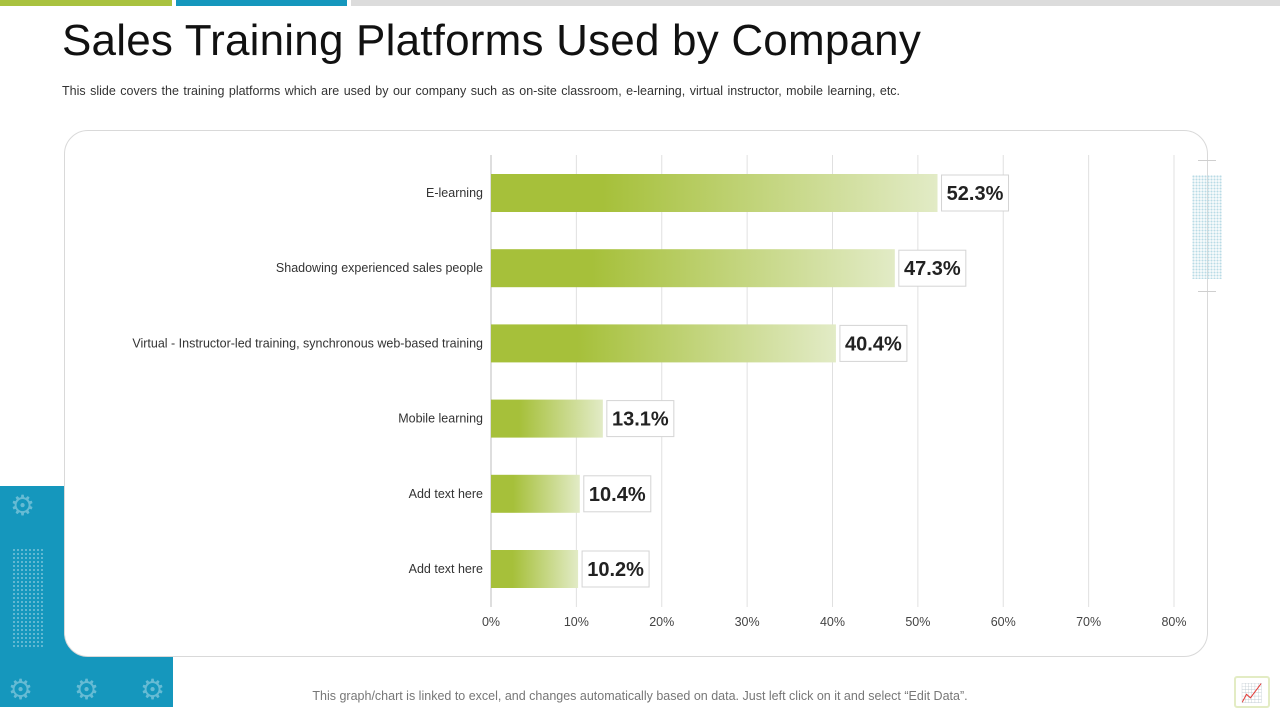  I want to click on decorative-blue-block: ⚙ ⚙ ⚙ ⚙, so click(86, 596).